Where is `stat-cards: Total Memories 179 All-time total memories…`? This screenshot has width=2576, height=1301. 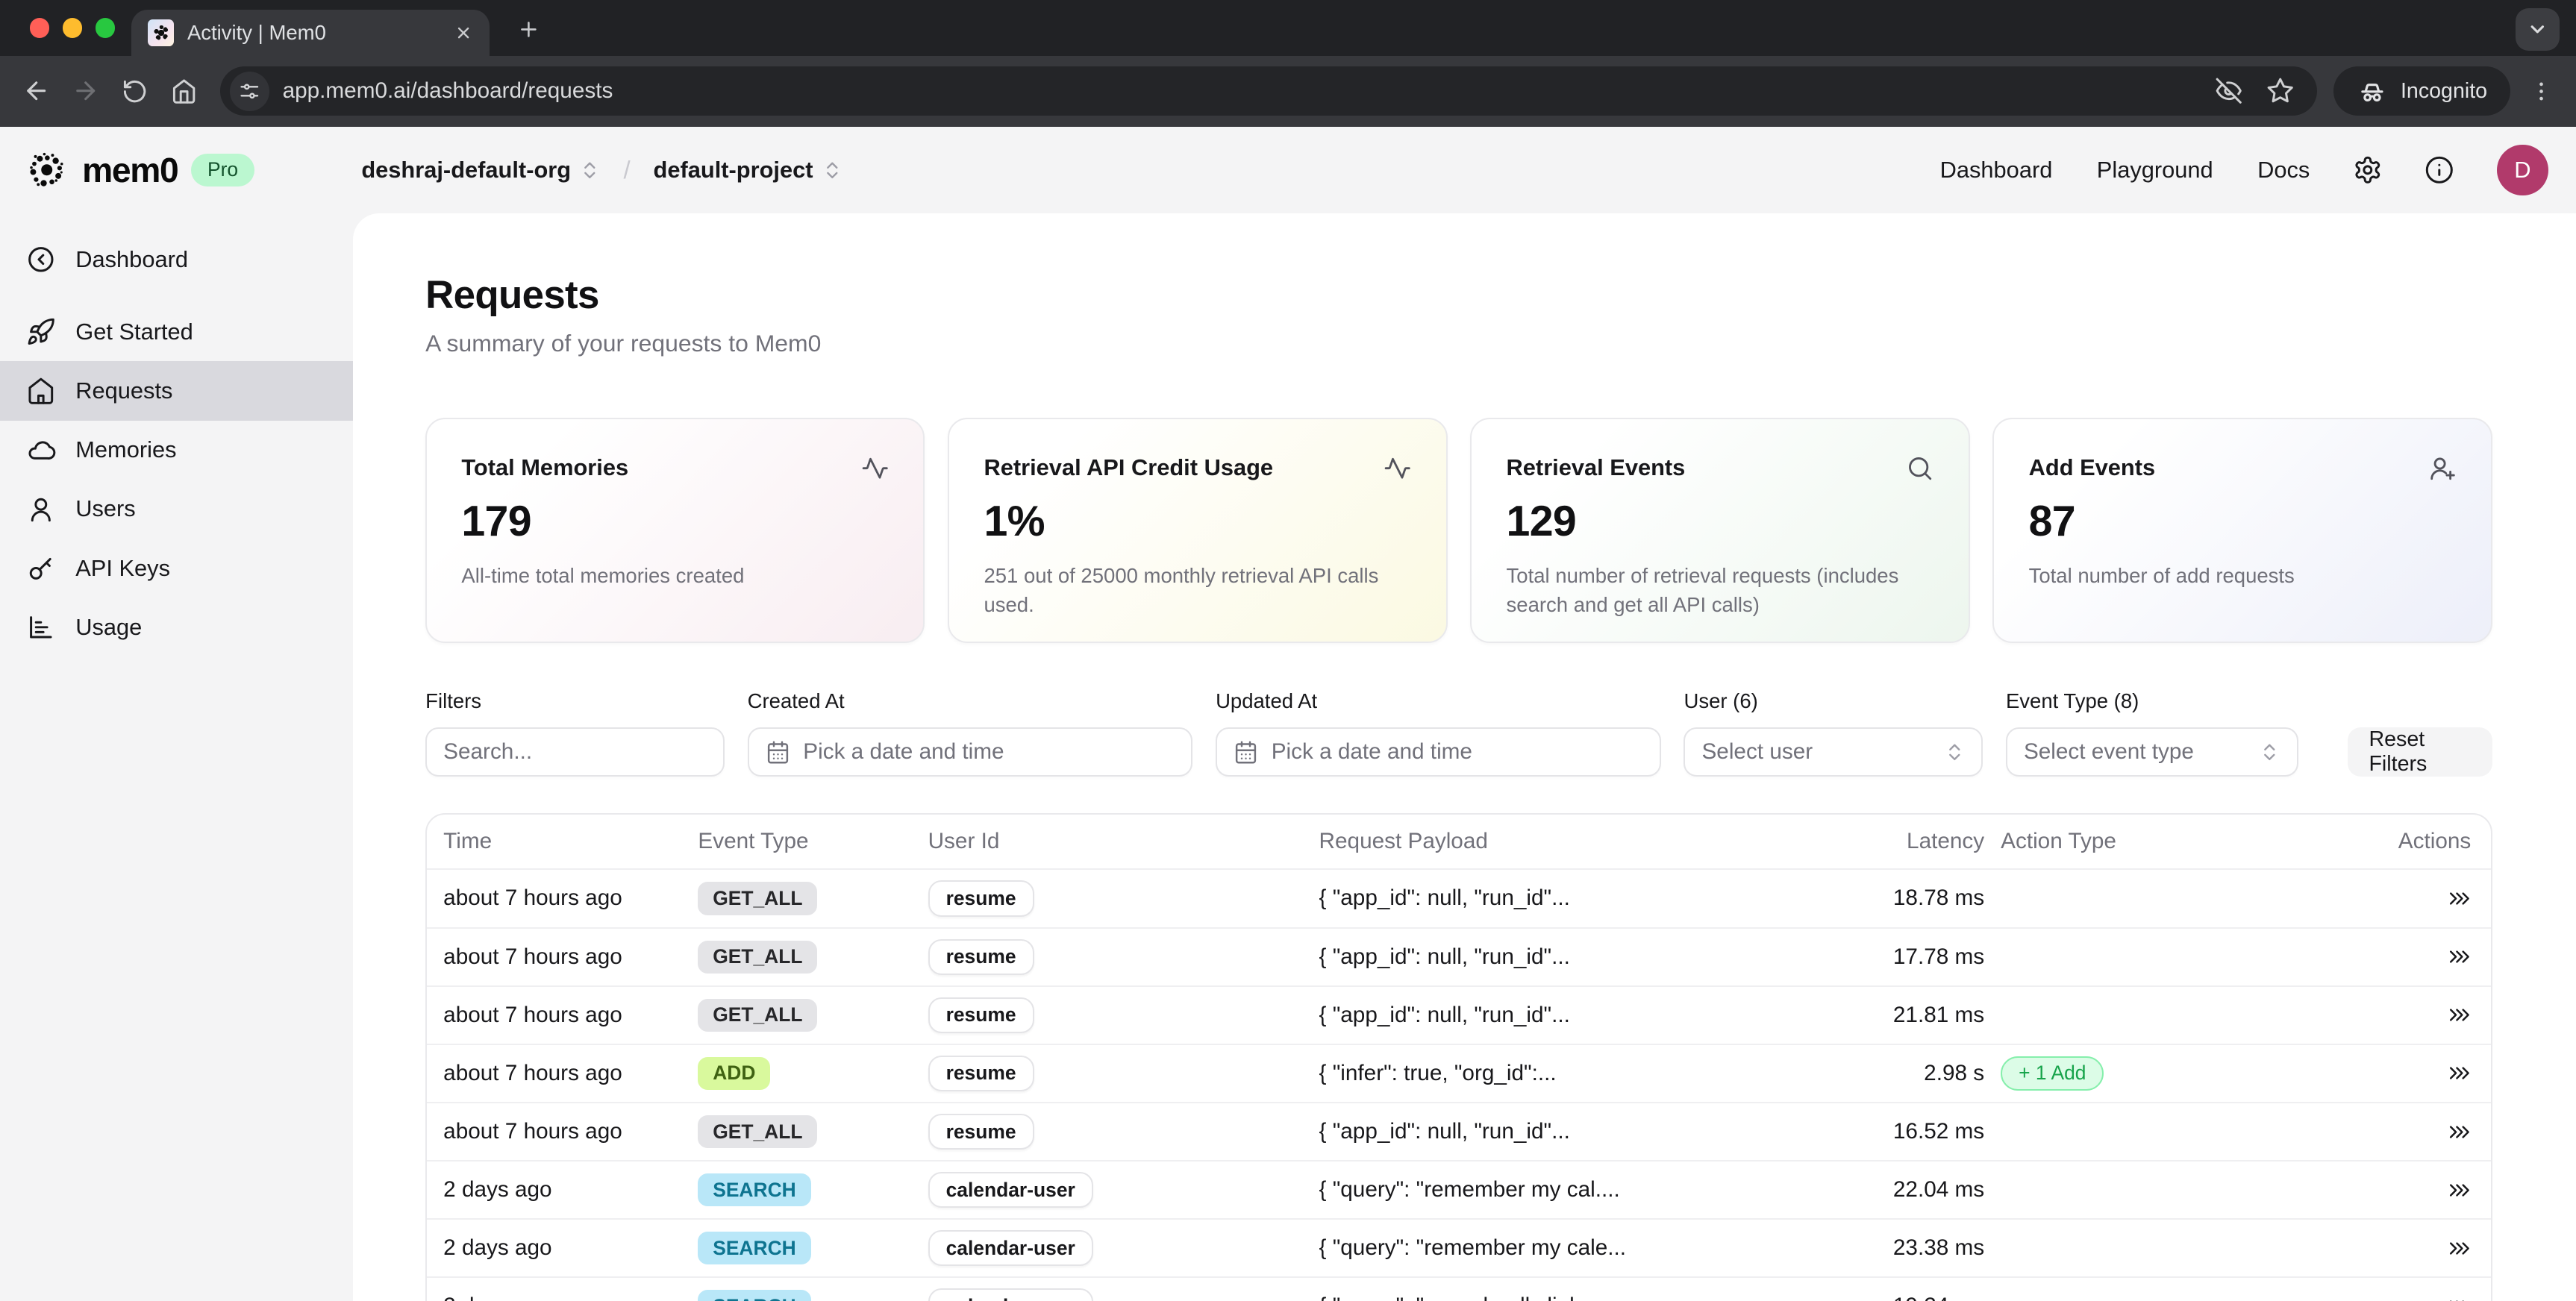 stat-cards: Total Memories 179 All-time total memories… is located at coordinates (1458, 530).